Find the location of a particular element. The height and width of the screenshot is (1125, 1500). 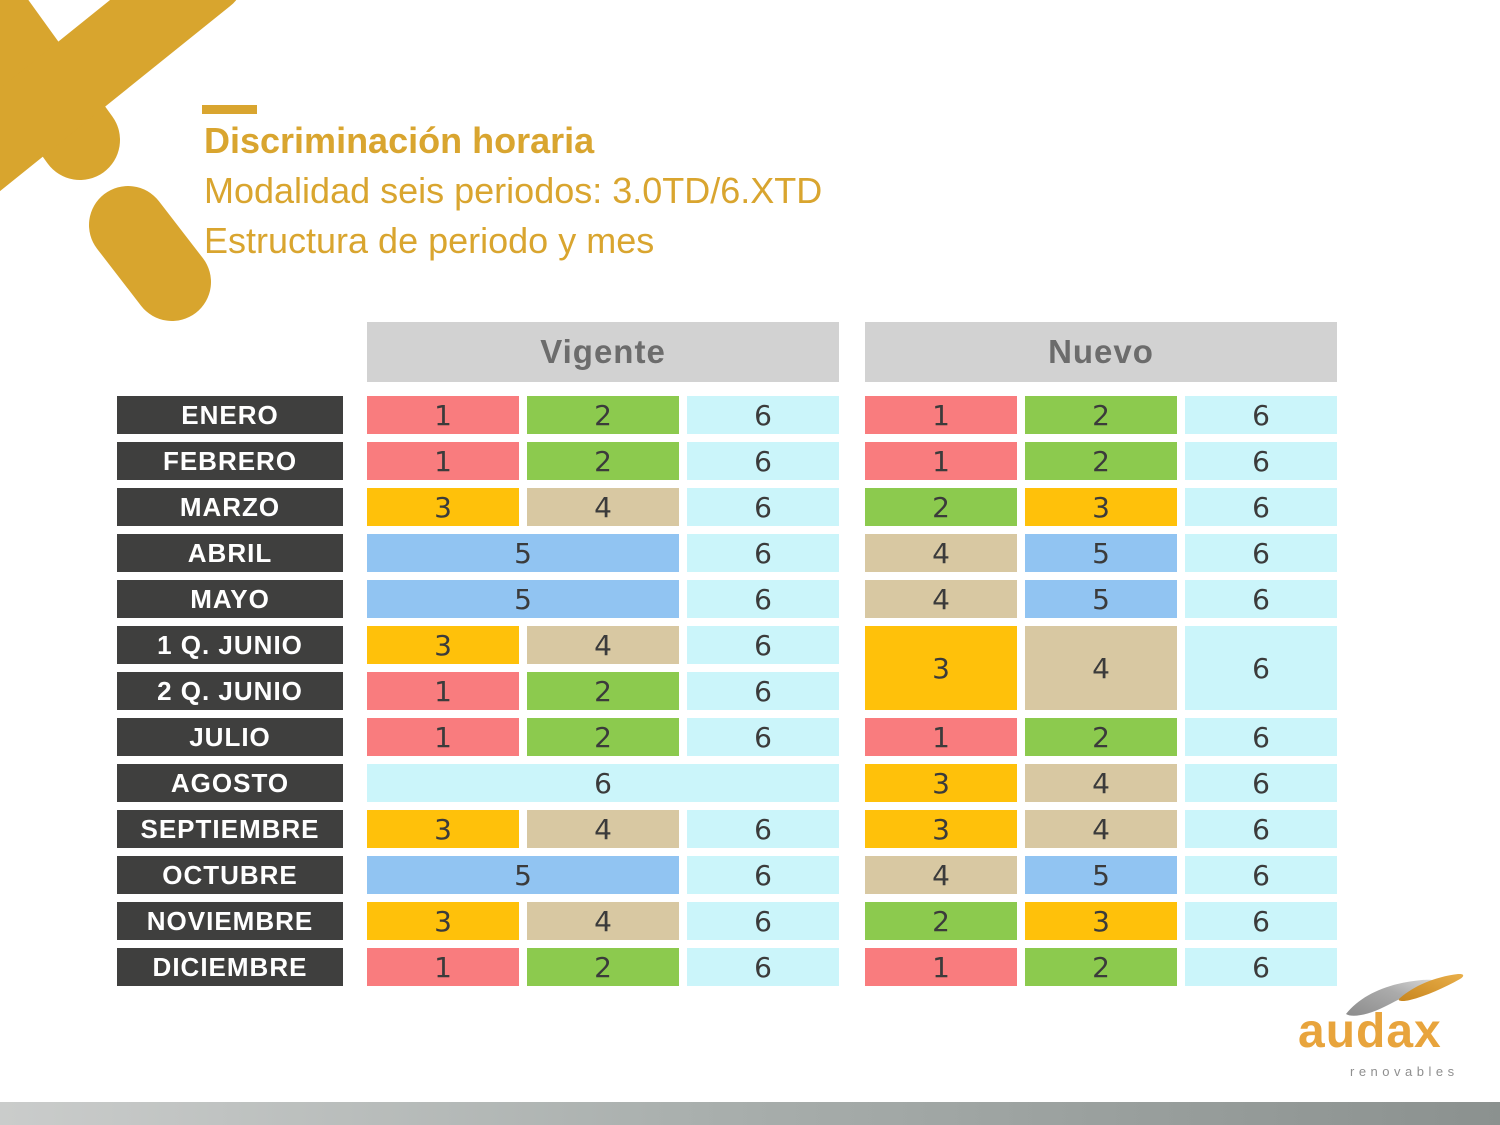

page-subtitle-structure: Estructura de periodo y mes is located at coordinates (429, 240).